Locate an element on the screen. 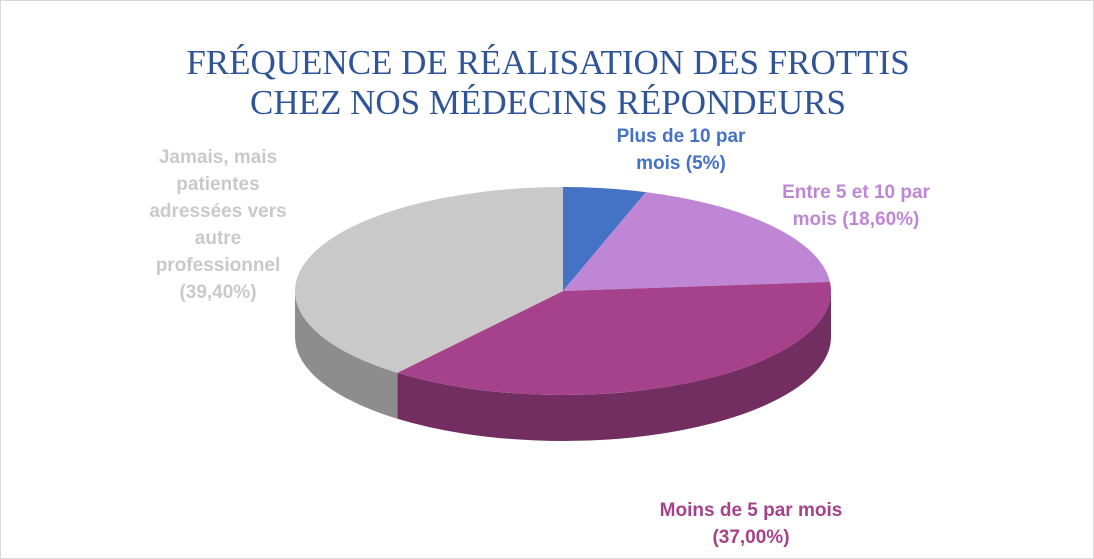 The image size is (1094, 559). category-label: Moins de 5 par mois is located at coordinates (751, 510).